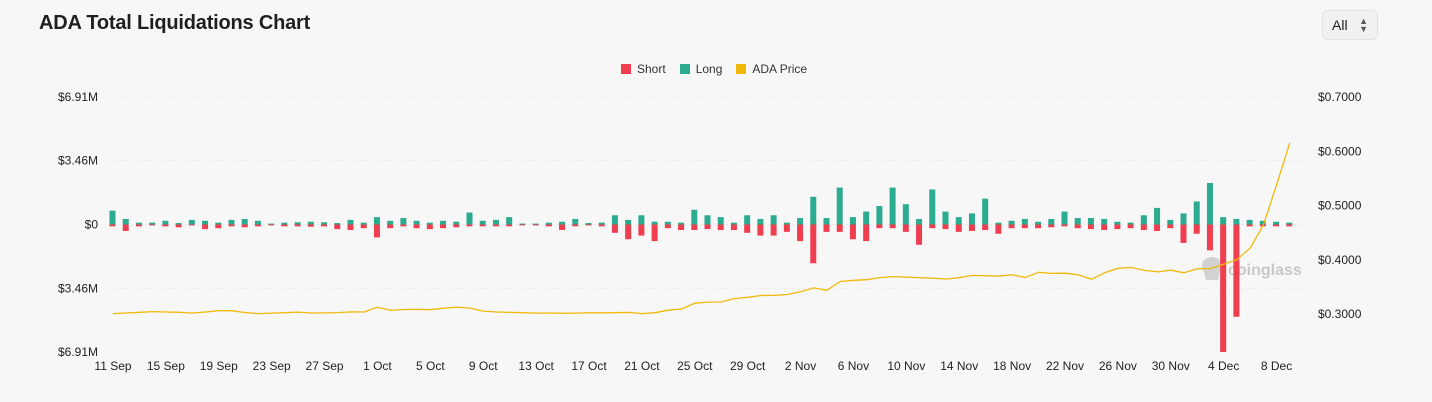  I want to click on x-axis-tick: 26 Nov, so click(1118, 366).